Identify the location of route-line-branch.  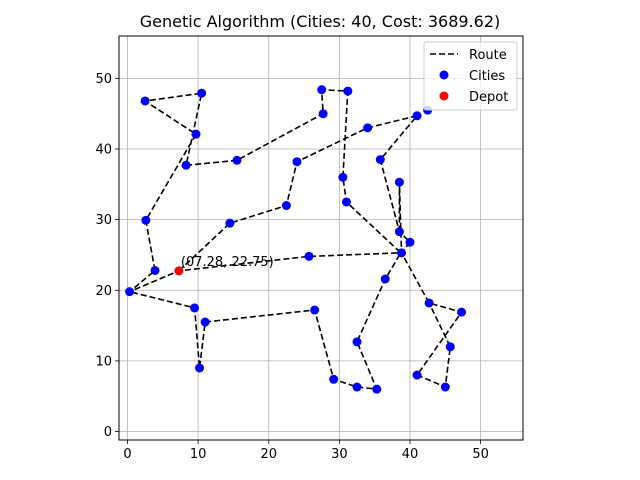
(430, 285).